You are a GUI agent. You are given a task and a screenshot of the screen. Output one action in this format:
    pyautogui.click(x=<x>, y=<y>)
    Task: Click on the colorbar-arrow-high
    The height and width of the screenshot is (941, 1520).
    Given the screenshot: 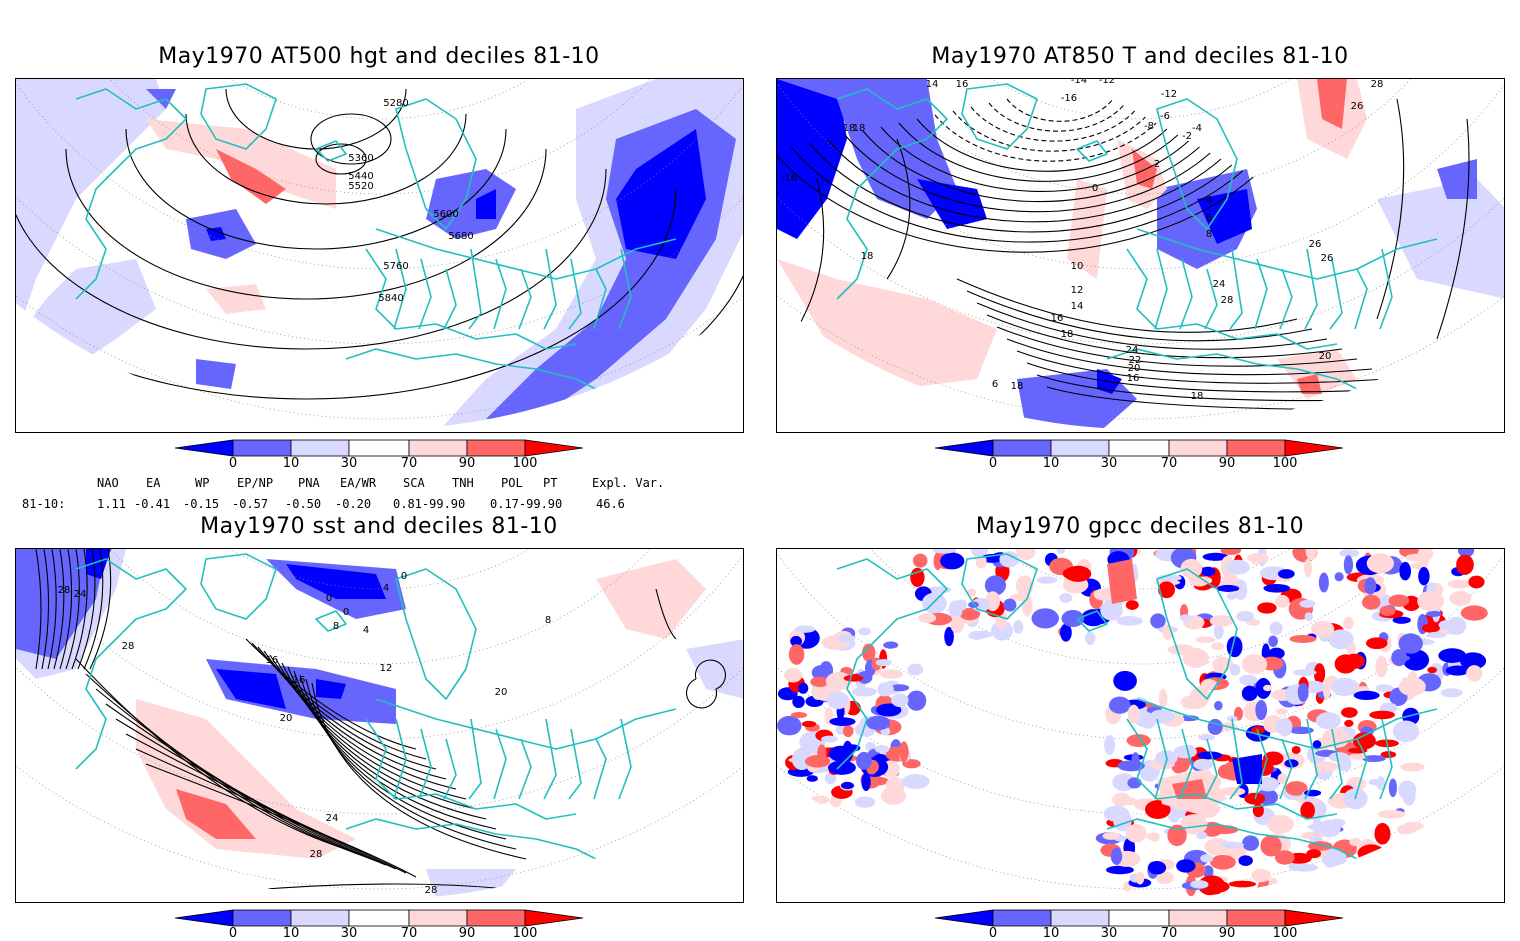 What is the action you would take?
    pyautogui.click(x=1314, y=918)
    